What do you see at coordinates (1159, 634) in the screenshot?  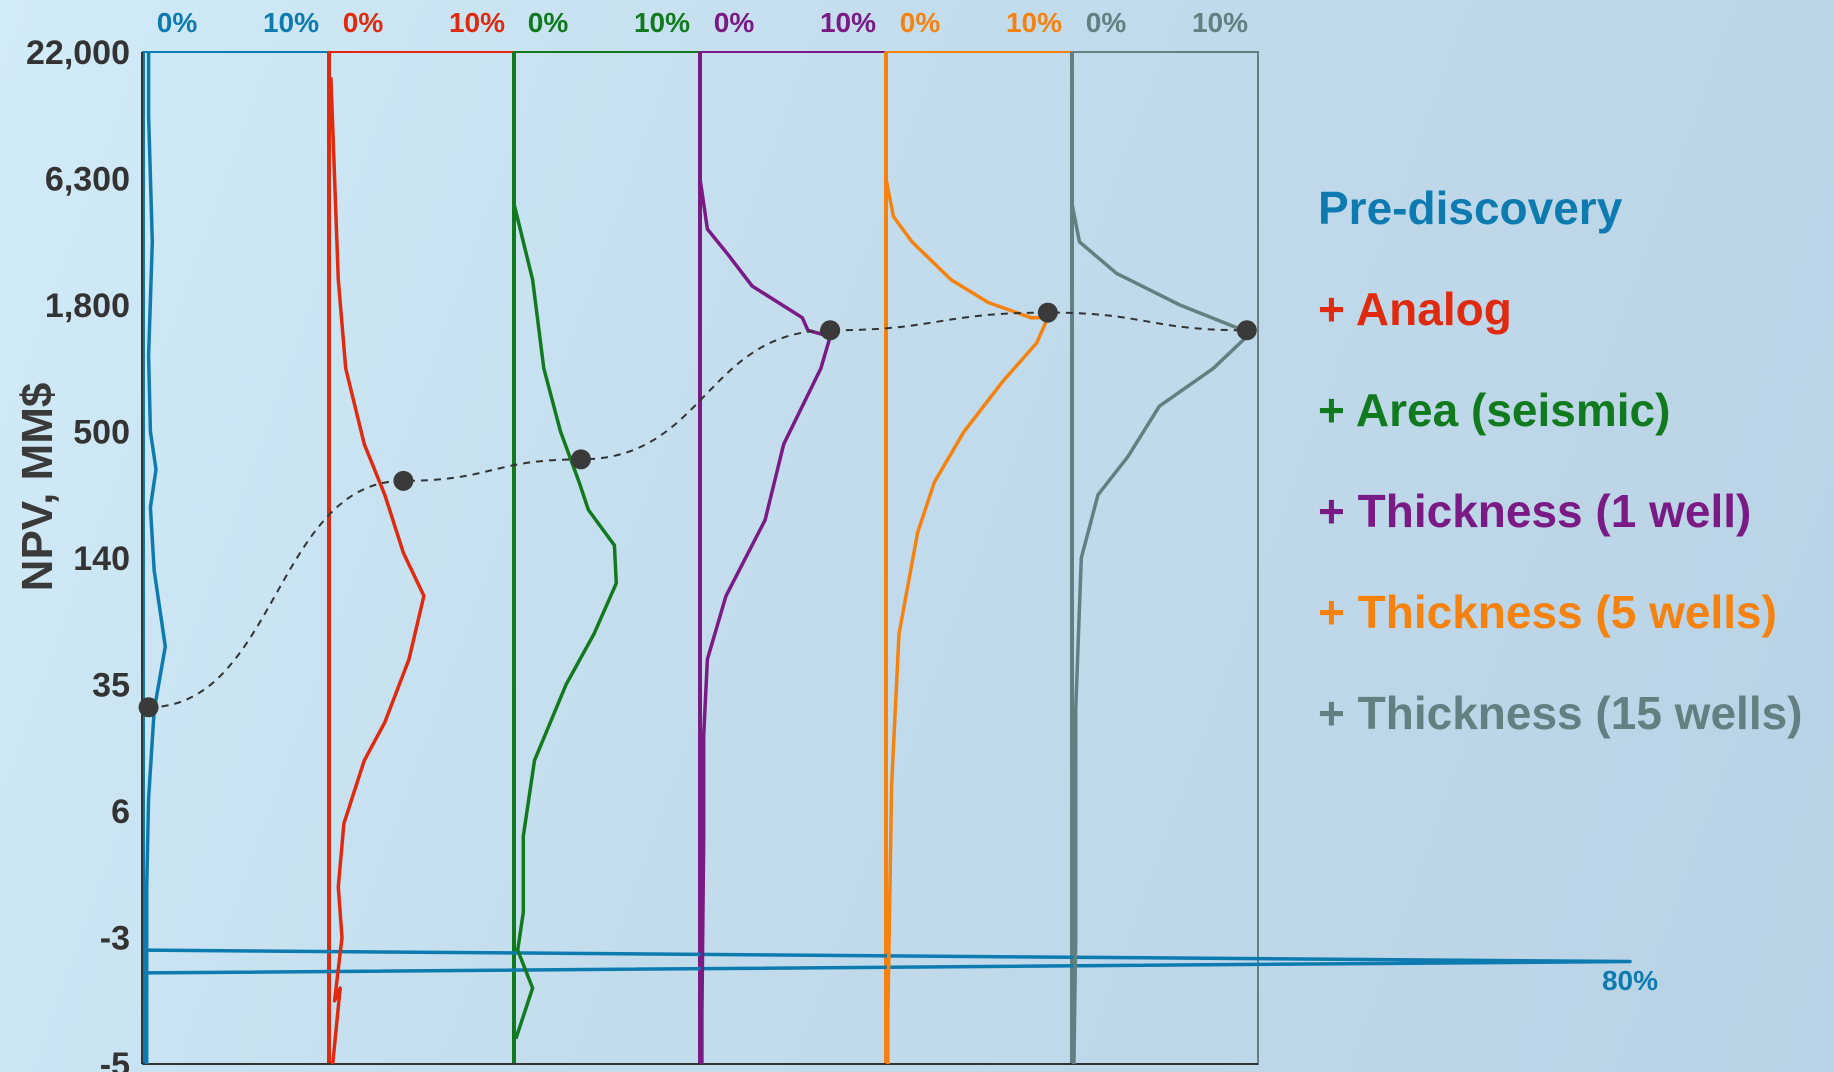 I see `curve-t15` at bounding box center [1159, 634].